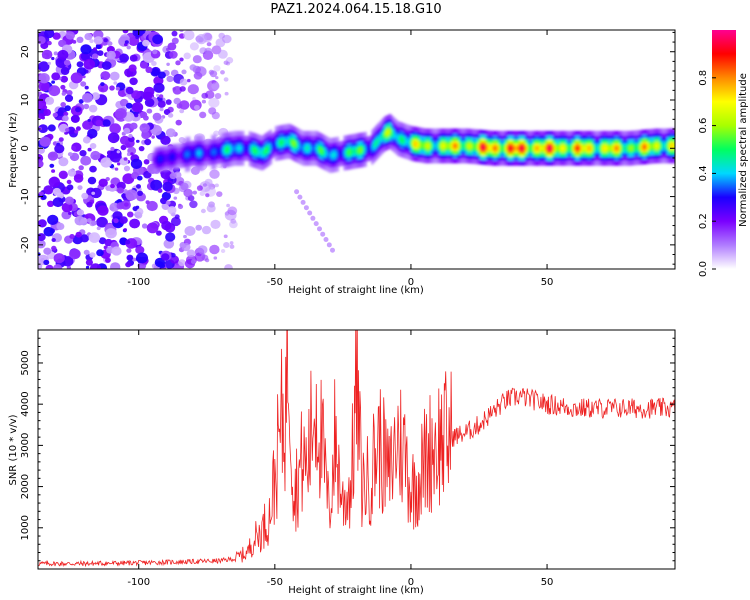  What do you see at coordinates (25, 403) in the screenshot?
I see `y-tick-label: 4000` at bounding box center [25, 403].